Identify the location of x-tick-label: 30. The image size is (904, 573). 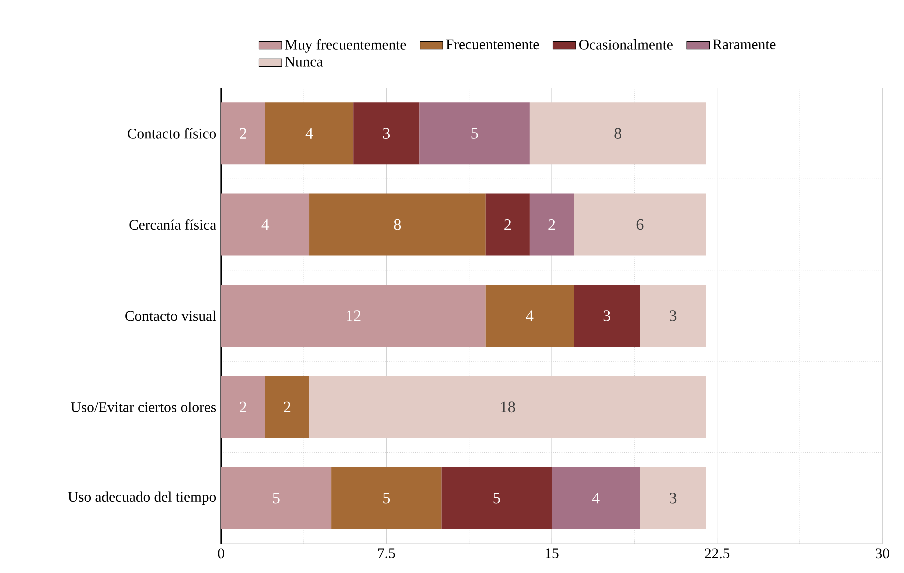
(883, 553).